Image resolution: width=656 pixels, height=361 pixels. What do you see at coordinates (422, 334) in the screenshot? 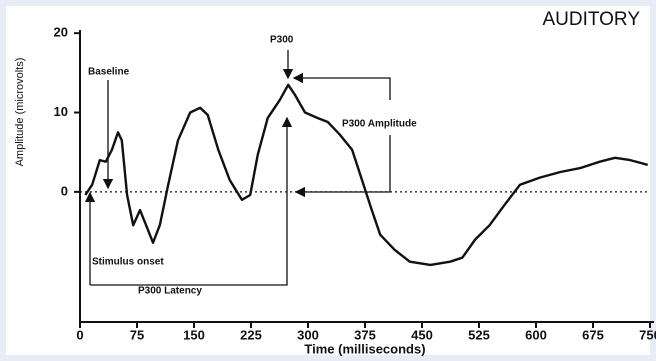
I see `x-tick-label: 450` at bounding box center [422, 334].